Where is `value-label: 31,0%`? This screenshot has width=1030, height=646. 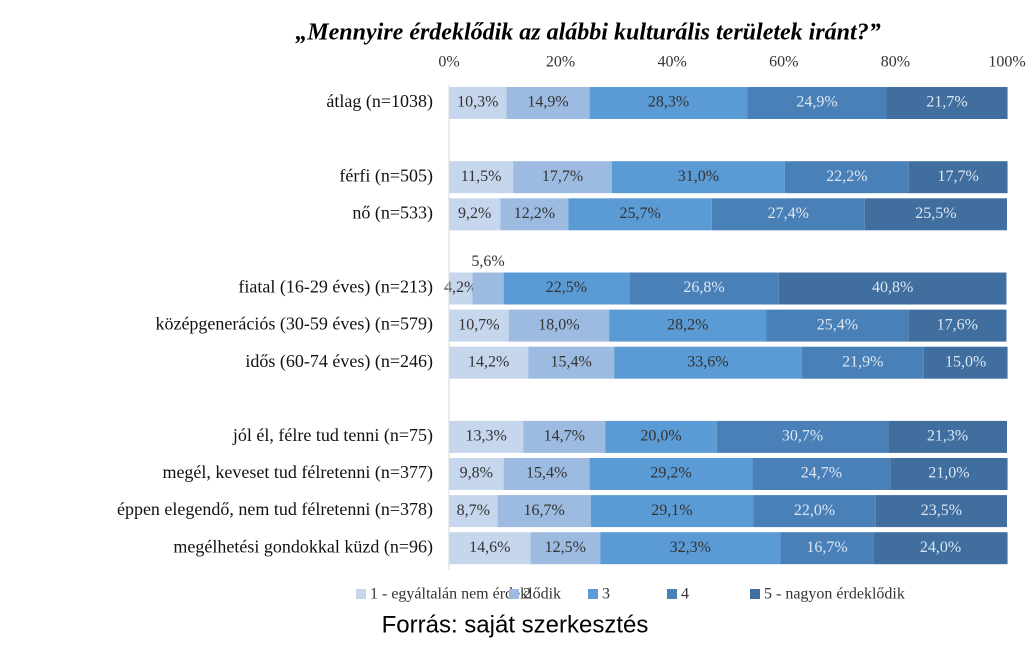
value-label: 31,0% is located at coordinates (698, 176).